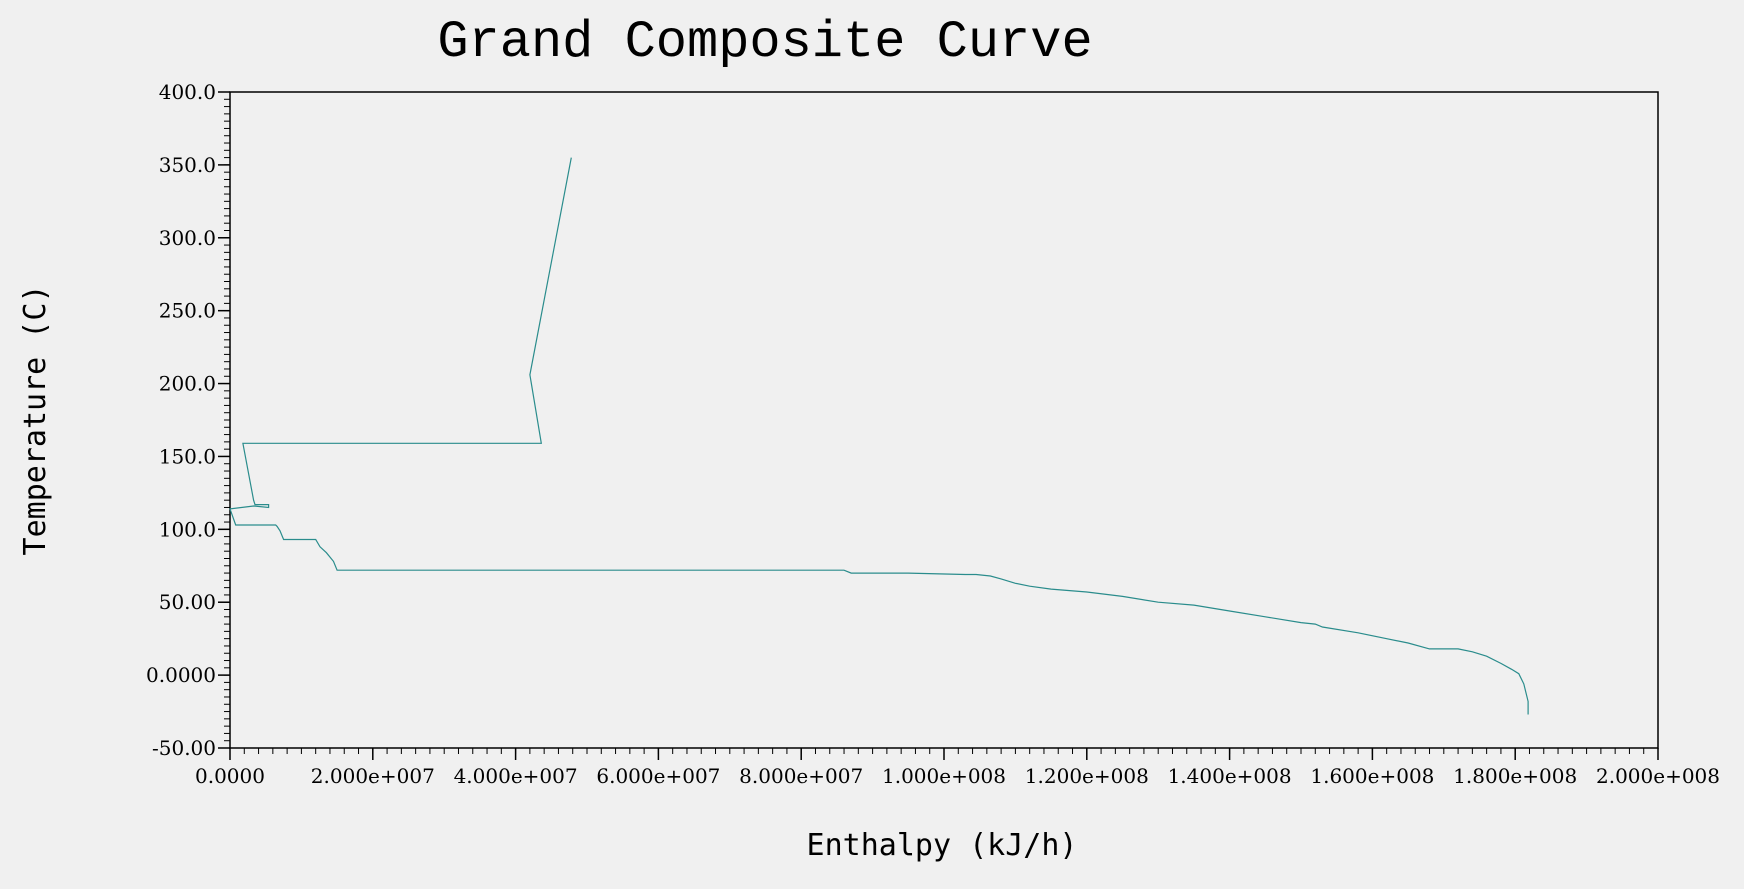  I want to click on y-tick-label: 400.0, so click(187, 92).